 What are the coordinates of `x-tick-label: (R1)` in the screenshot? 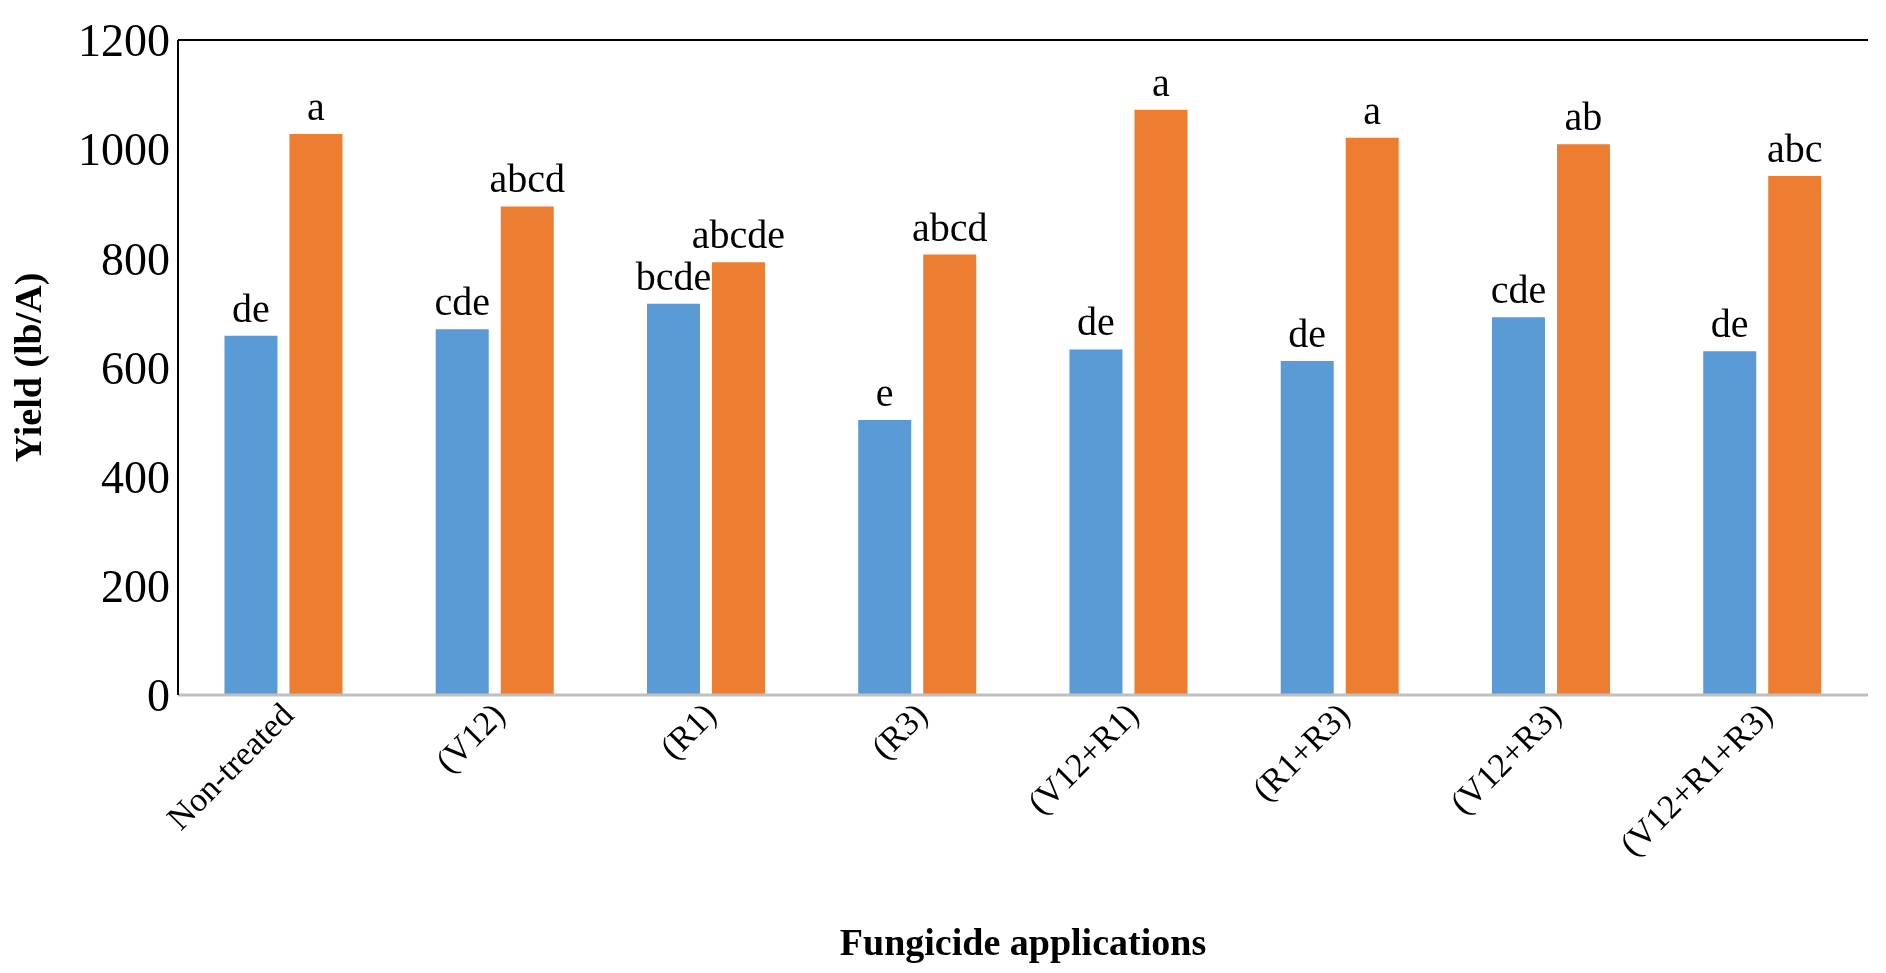 It's located at (688, 731).